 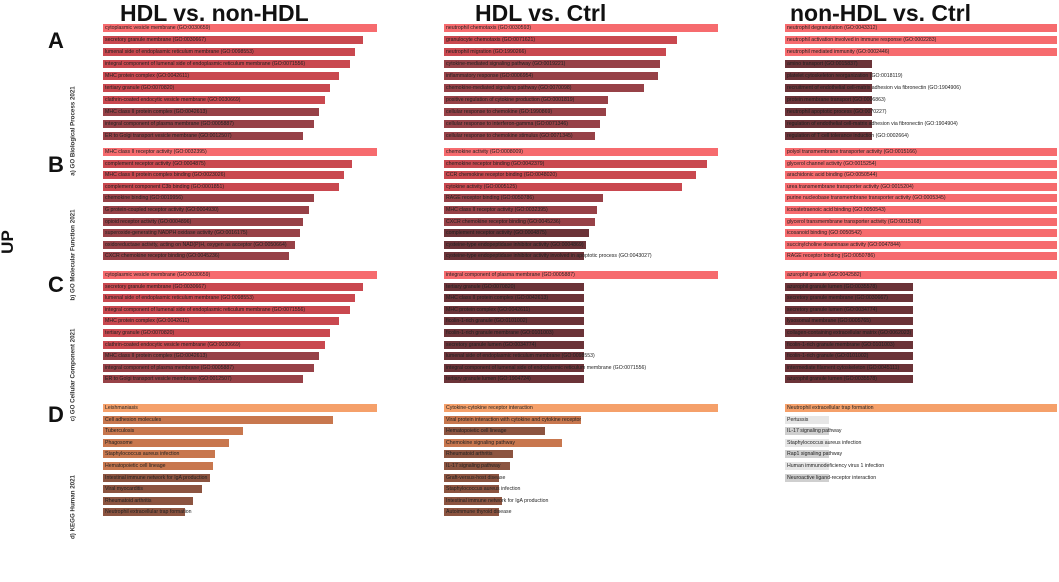 What do you see at coordinates (581, 152) in the screenshot?
I see `bar: chemokine activity (GO:0008009)` at bounding box center [581, 152].